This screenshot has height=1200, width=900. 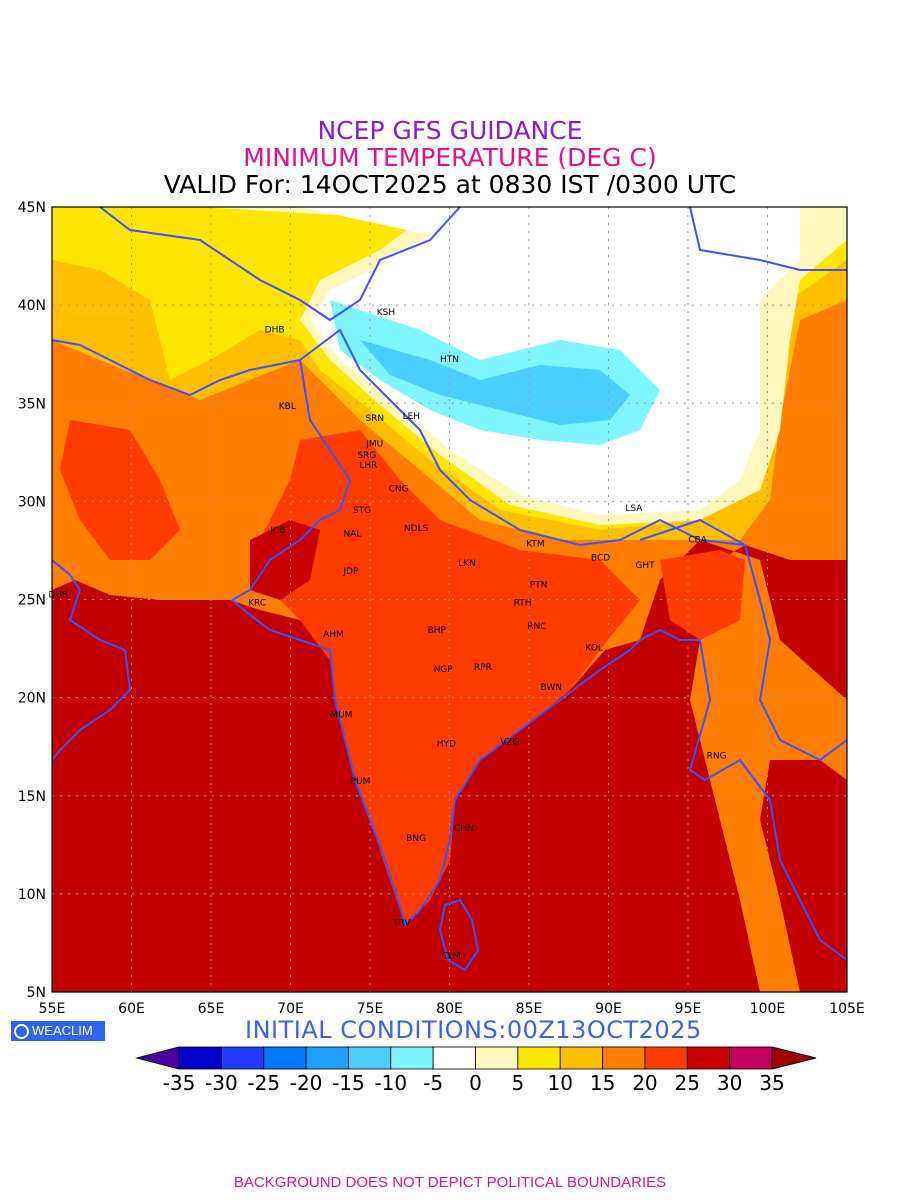 I want to click on band-20-25-west, so click(x=120, y=490).